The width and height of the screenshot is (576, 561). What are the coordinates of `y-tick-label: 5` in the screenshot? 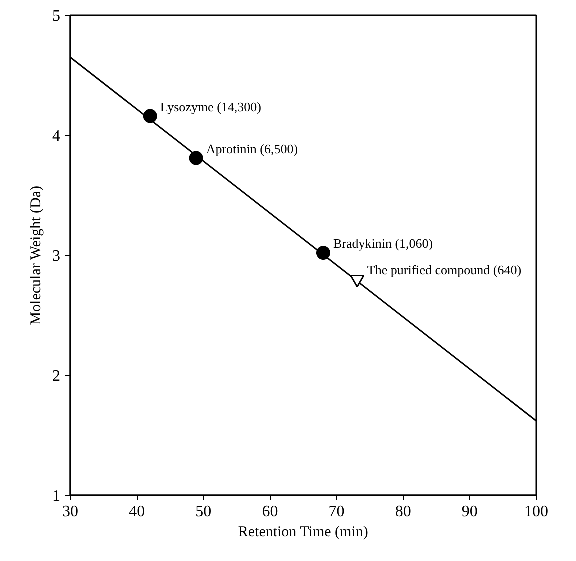 It's located at (56, 16).